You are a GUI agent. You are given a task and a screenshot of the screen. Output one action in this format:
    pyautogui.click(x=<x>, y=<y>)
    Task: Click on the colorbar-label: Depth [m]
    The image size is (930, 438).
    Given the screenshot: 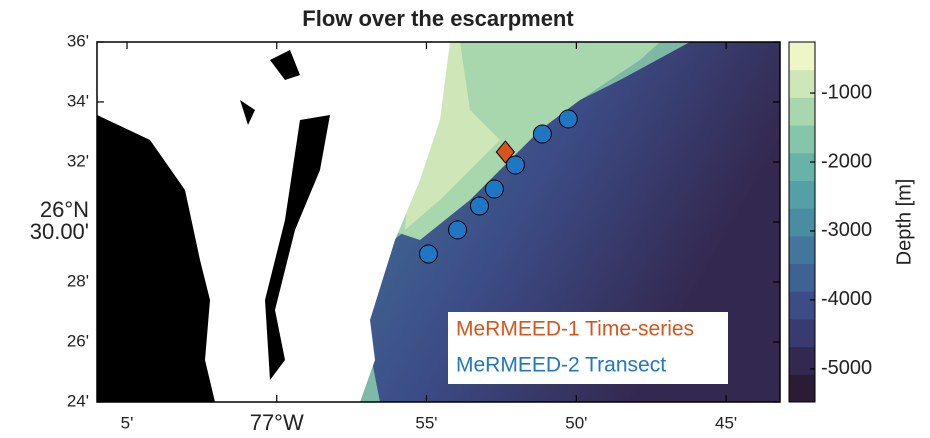 What is the action you would take?
    pyautogui.click(x=904, y=222)
    